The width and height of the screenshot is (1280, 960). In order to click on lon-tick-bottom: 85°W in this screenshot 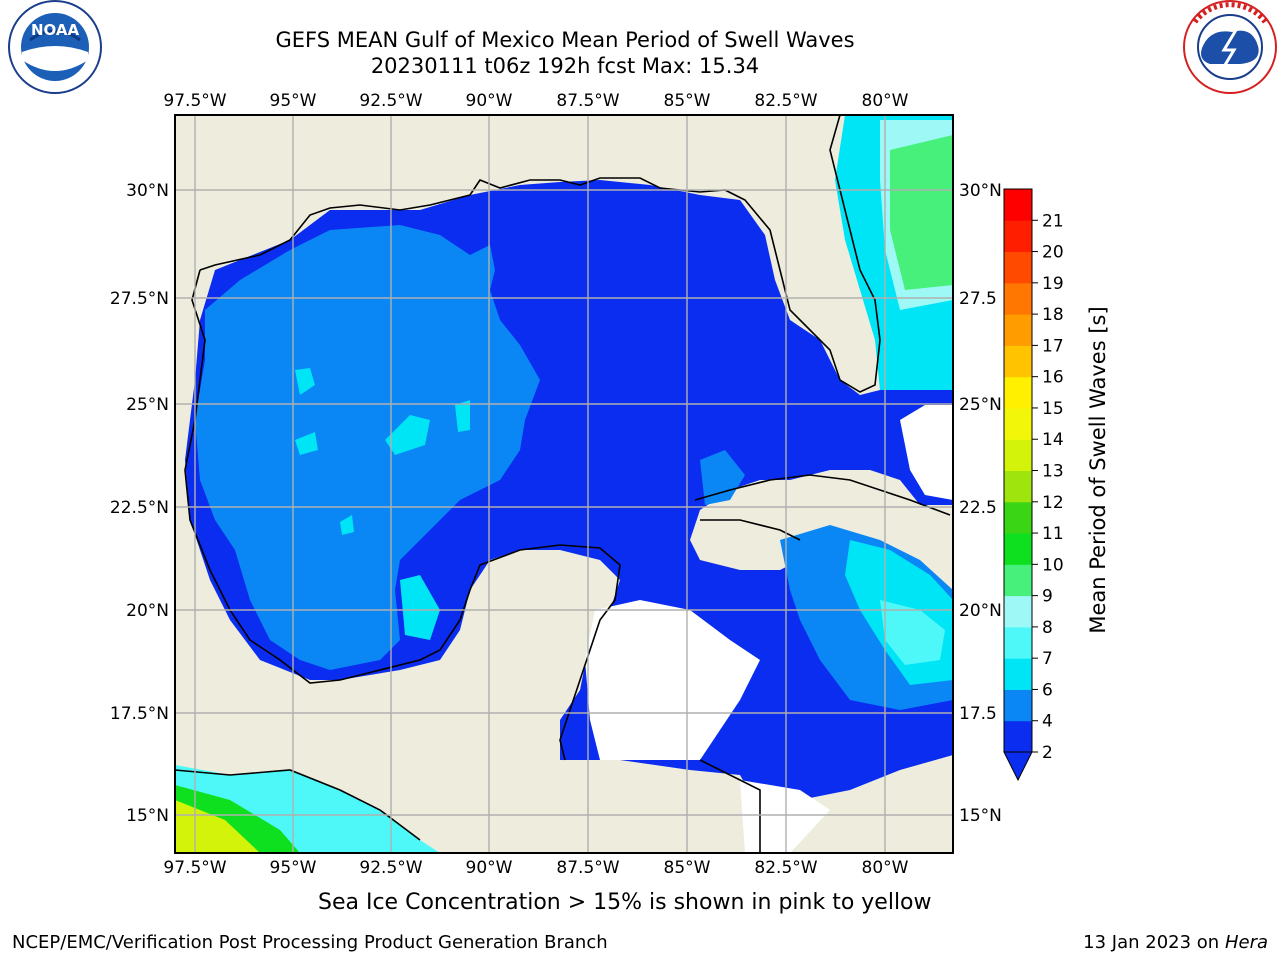, I will do `click(687, 868)`.